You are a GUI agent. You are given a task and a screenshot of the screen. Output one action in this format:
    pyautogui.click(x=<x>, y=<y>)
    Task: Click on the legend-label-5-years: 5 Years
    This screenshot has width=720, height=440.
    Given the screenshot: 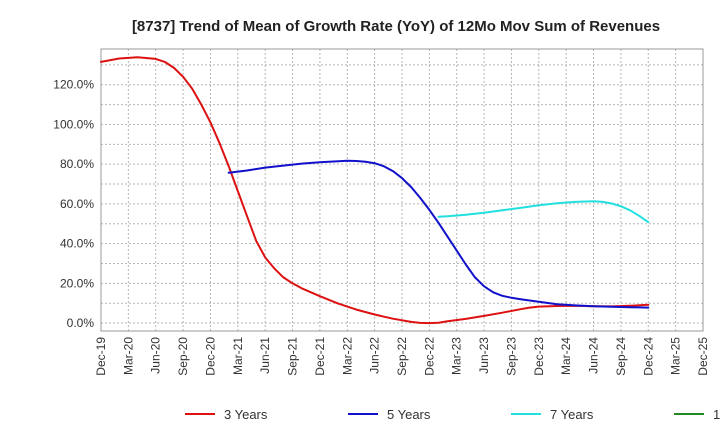 What is the action you would take?
    pyautogui.click(x=409, y=414)
    